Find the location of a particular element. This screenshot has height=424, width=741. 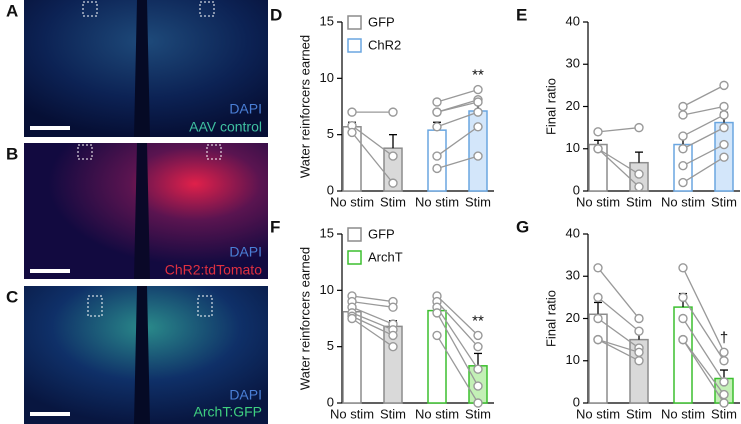

panel-label: C is located at coordinates (12, 296).